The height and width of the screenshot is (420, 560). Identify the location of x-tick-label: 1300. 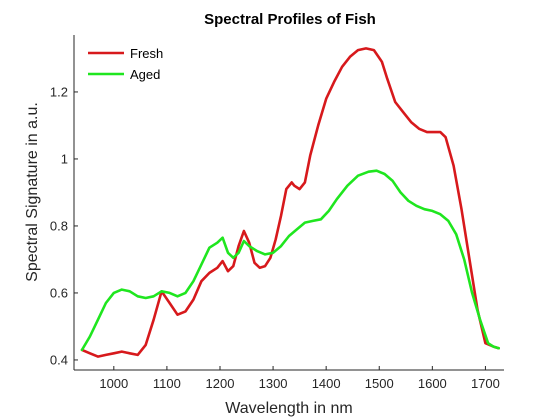
(273, 383).